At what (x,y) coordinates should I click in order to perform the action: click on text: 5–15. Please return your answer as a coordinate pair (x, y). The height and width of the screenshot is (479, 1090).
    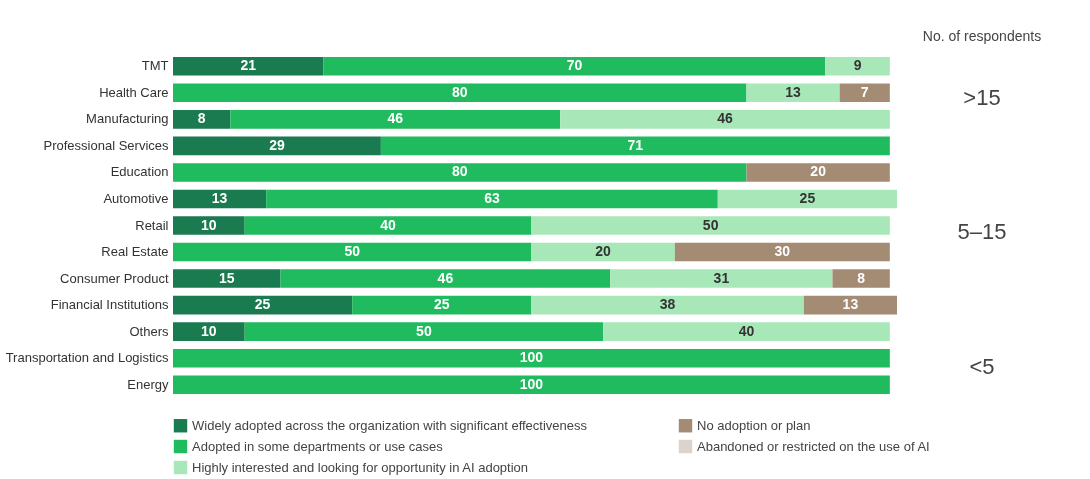
    Looking at the image, I should click on (982, 232).